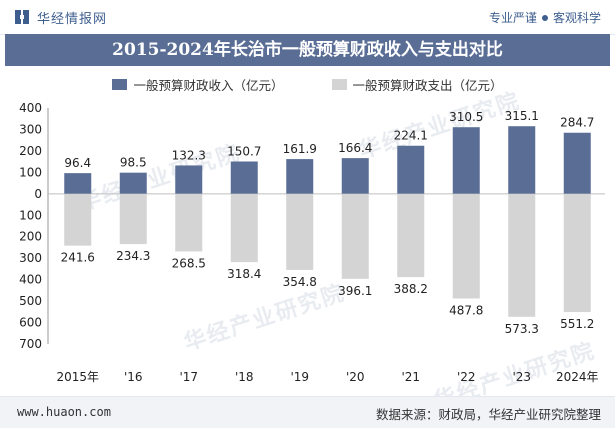  I want to click on legend-label-expense: 一般预算财政支出（亿元）, so click(427, 85).